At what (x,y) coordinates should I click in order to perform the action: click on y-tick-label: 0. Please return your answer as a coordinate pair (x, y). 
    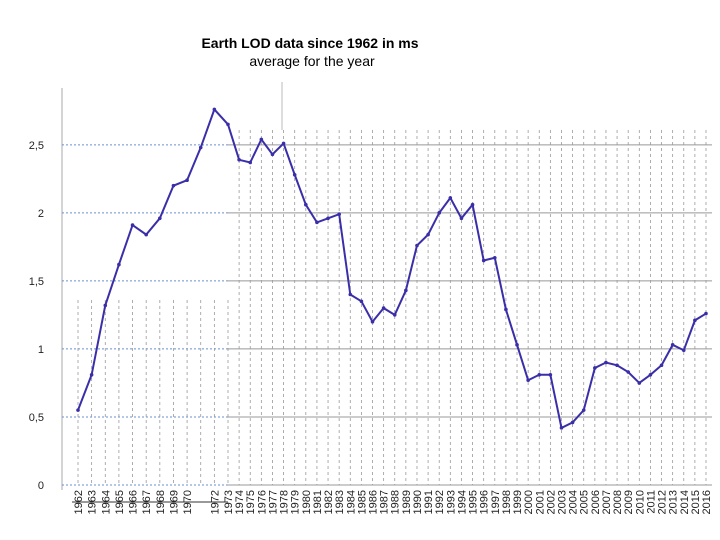
    Looking at the image, I should click on (41, 486).